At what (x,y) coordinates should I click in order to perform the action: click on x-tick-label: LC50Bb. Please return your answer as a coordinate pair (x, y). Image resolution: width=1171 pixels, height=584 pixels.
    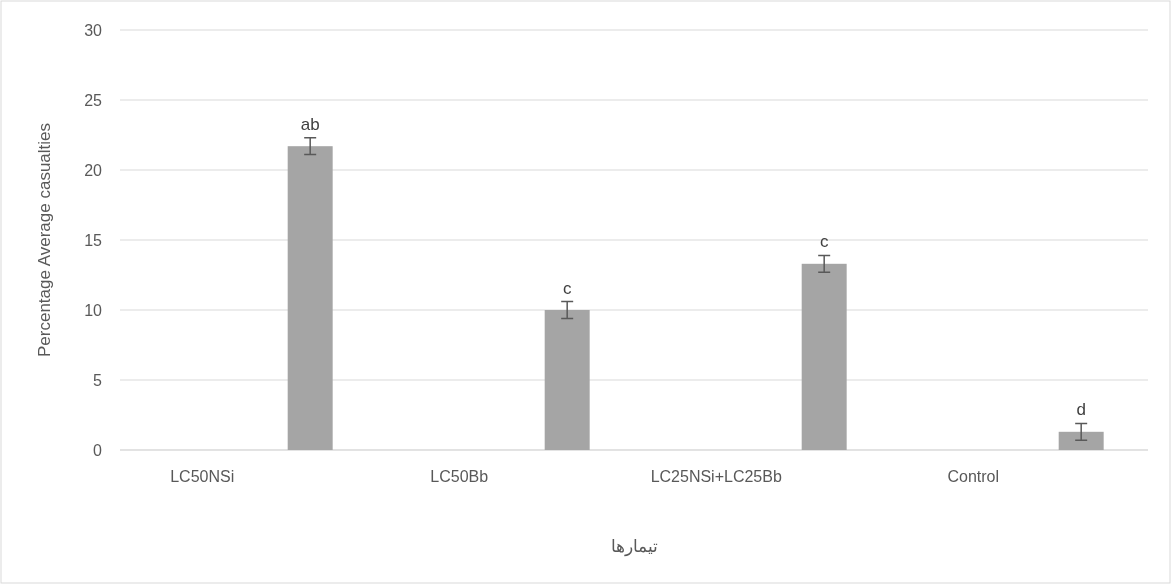
    Looking at the image, I should click on (459, 476).